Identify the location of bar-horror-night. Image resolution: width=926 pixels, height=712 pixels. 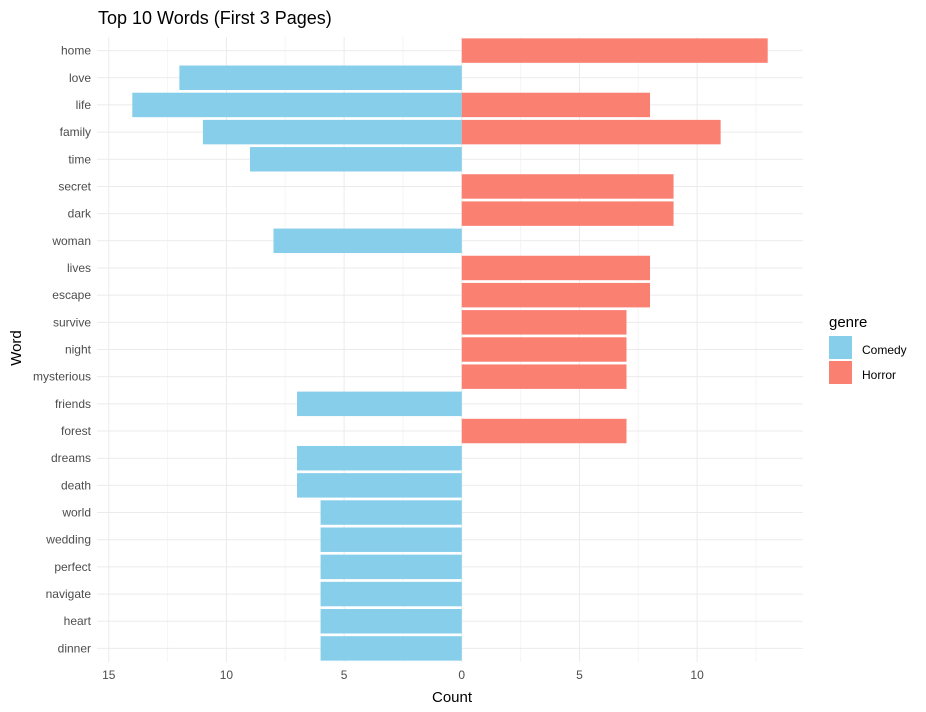
(544, 349).